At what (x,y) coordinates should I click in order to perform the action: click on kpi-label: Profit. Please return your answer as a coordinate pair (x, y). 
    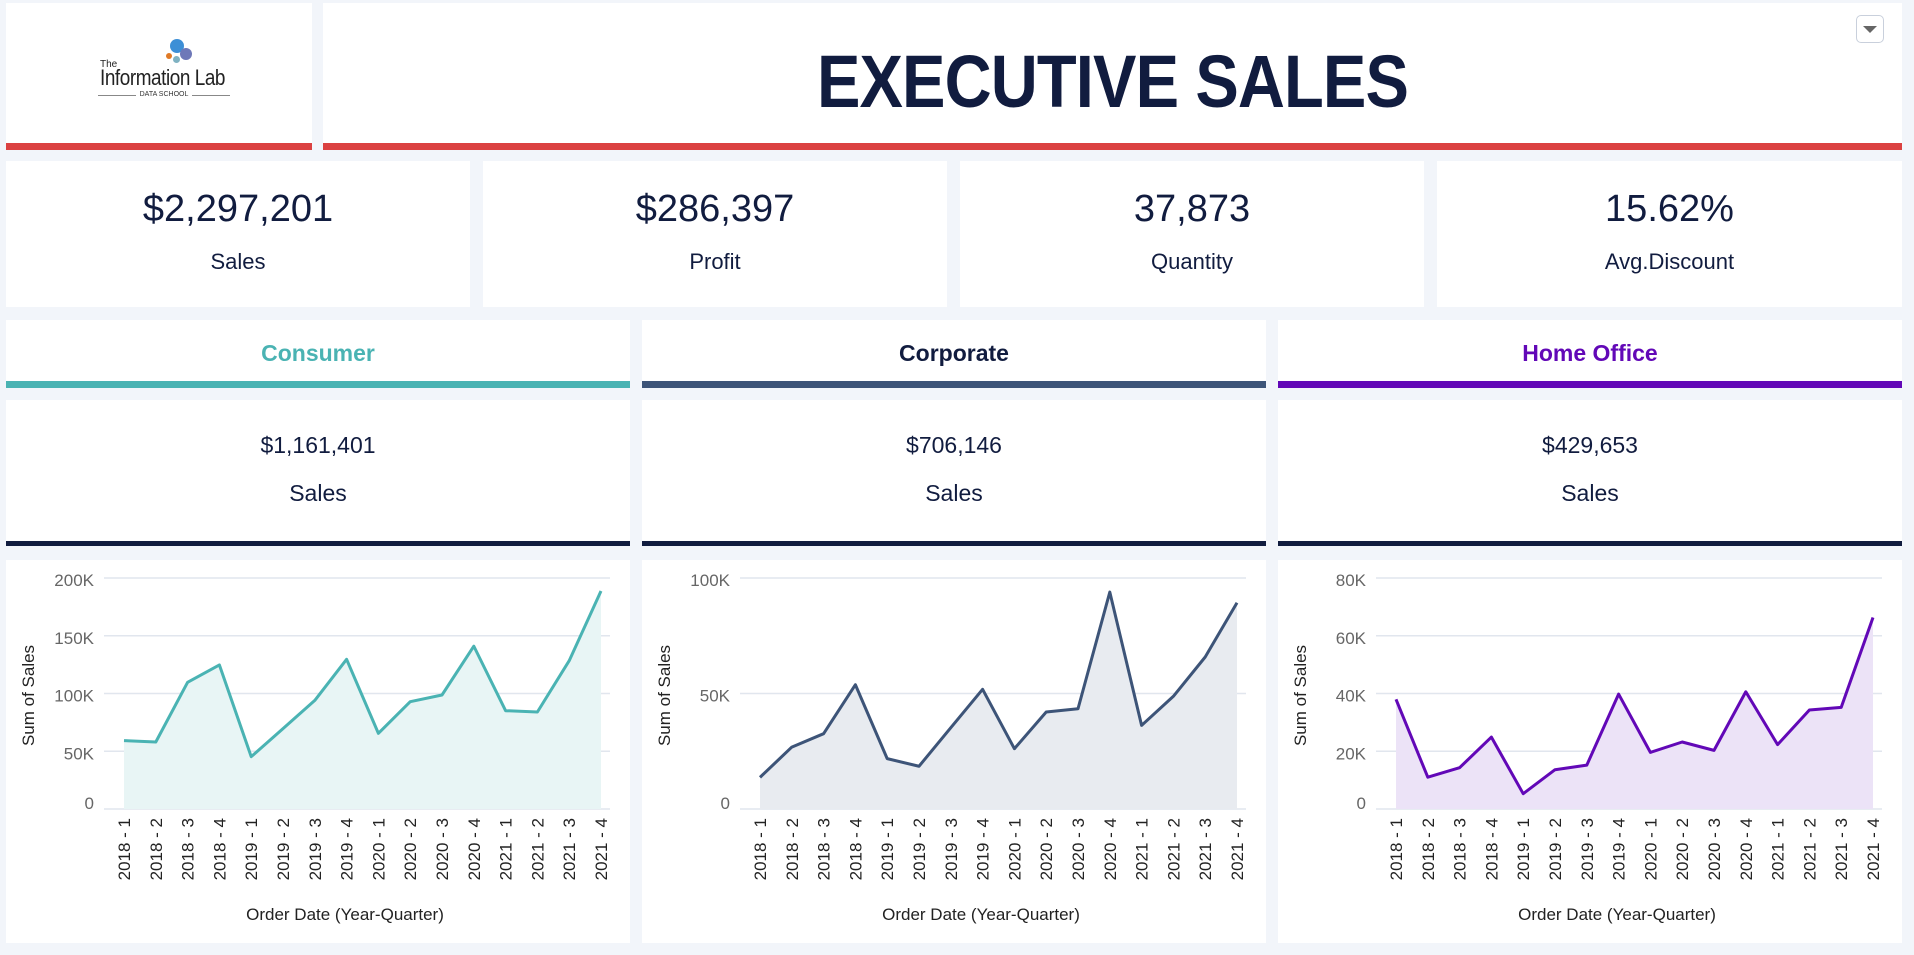
    Looking at the image, I should click on (715, 261).